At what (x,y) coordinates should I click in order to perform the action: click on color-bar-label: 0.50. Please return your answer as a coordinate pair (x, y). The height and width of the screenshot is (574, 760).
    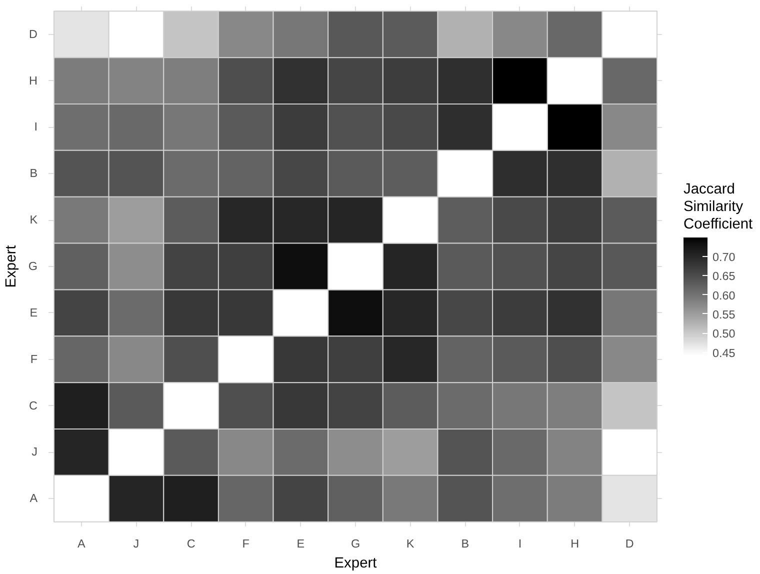
    Looking at the image, I should click on (724, 334).